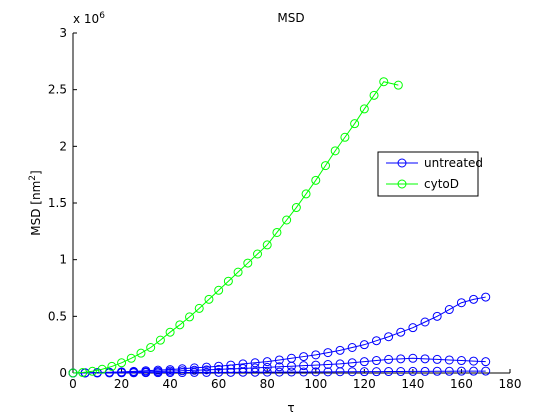 The image size is (560, 420). Describe the element at coordinates (169, 384) in the screenshot. I see `x-tick-label: 40` at that location.